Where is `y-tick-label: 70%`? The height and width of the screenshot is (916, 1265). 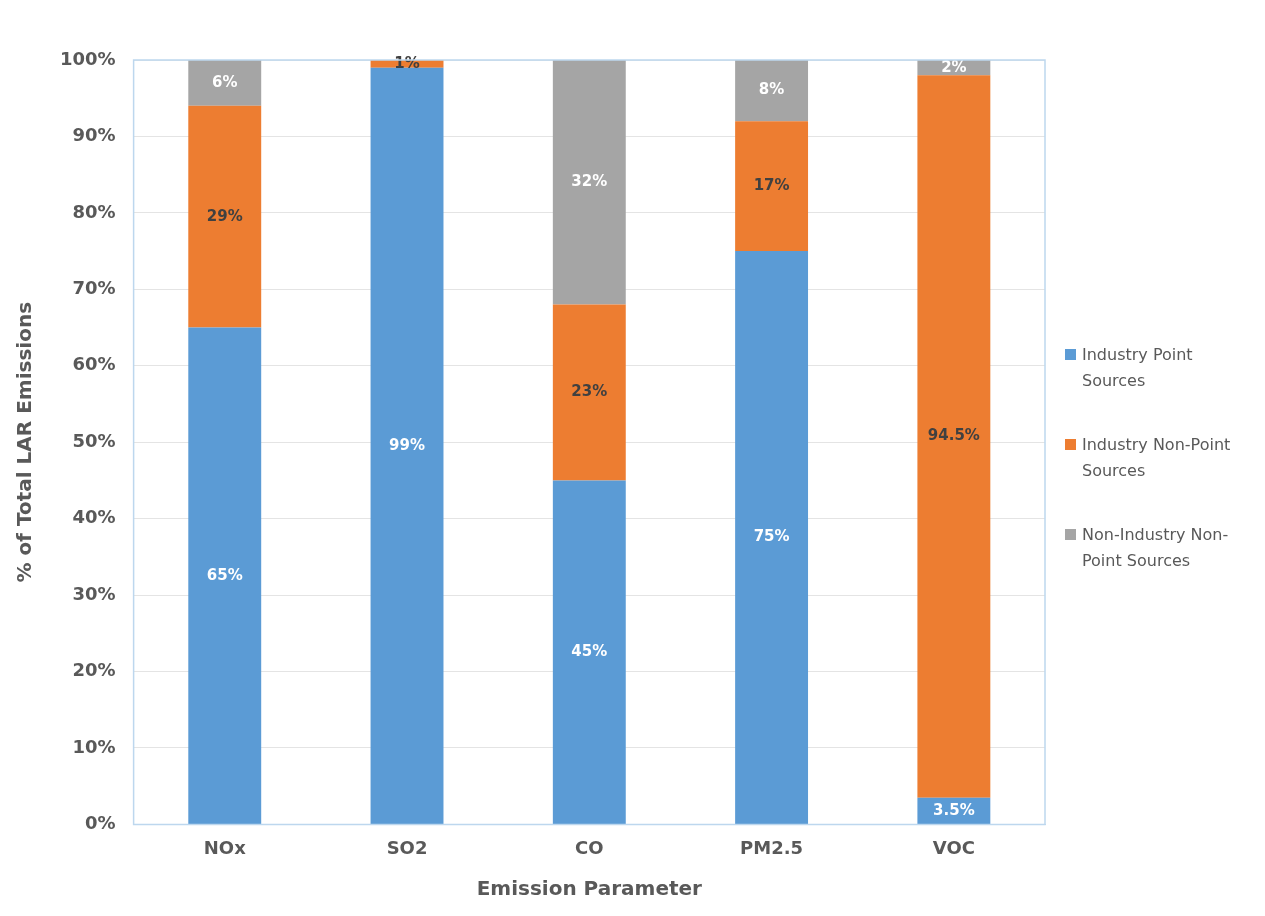 y-tick-label: 70% is located at coordinates (94, 287).